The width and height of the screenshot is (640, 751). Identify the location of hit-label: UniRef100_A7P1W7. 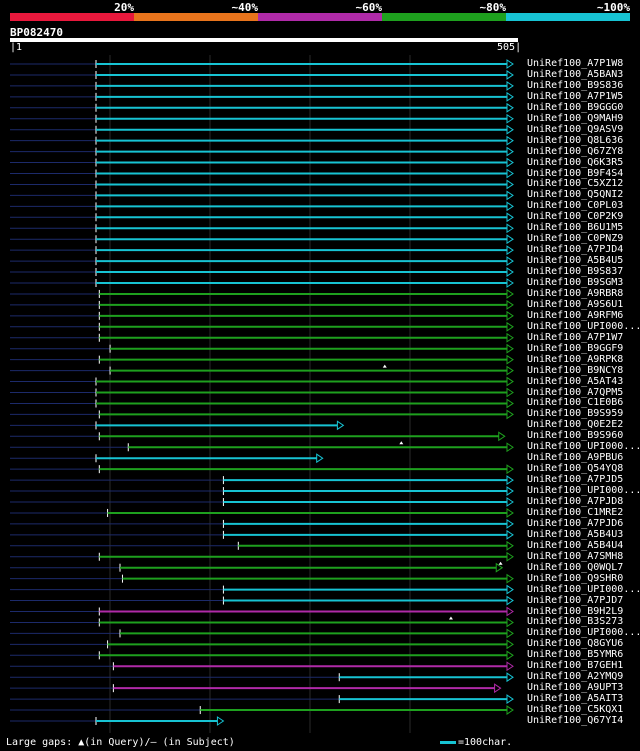
(575, 337).